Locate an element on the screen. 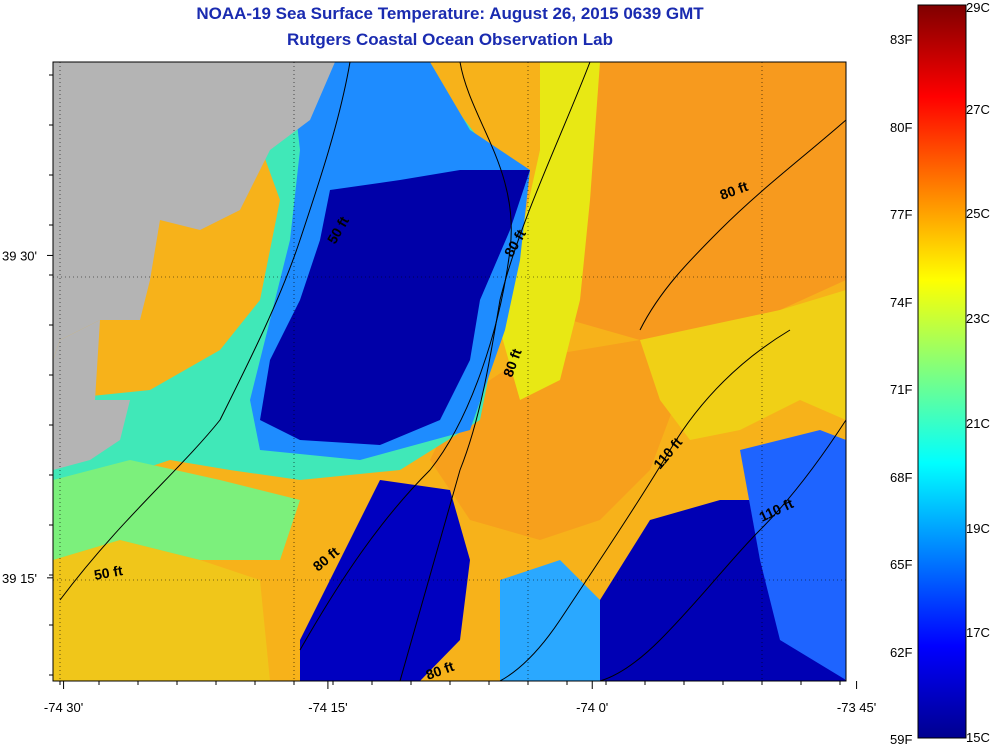 This screenshot has height=754, width=1000. sst-yellow-band is located at coordinates (550, 231).